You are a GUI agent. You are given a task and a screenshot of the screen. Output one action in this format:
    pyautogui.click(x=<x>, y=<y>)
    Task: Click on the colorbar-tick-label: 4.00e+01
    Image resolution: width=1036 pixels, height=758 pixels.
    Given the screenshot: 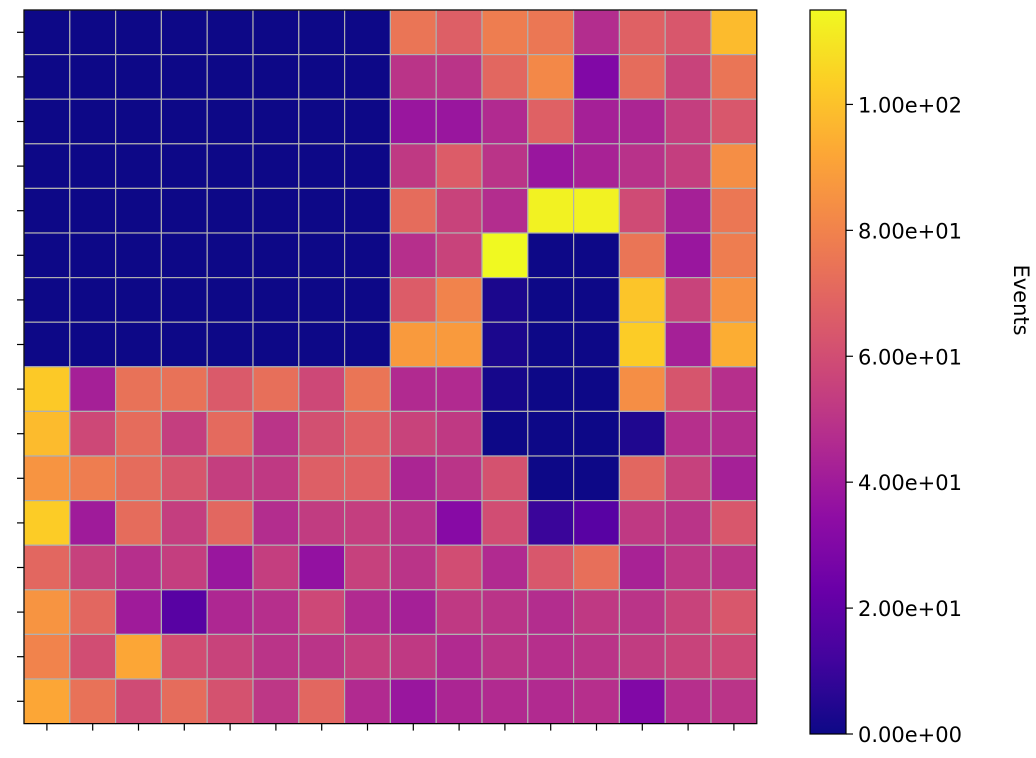 What is the action you would take?
    pyautogui.click(x=910, y=483)
    